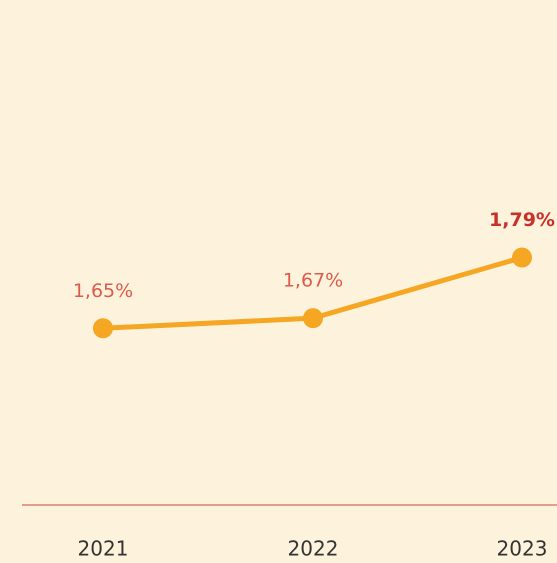  I want to click on x-tick-label: 2022, so click(313, 549).